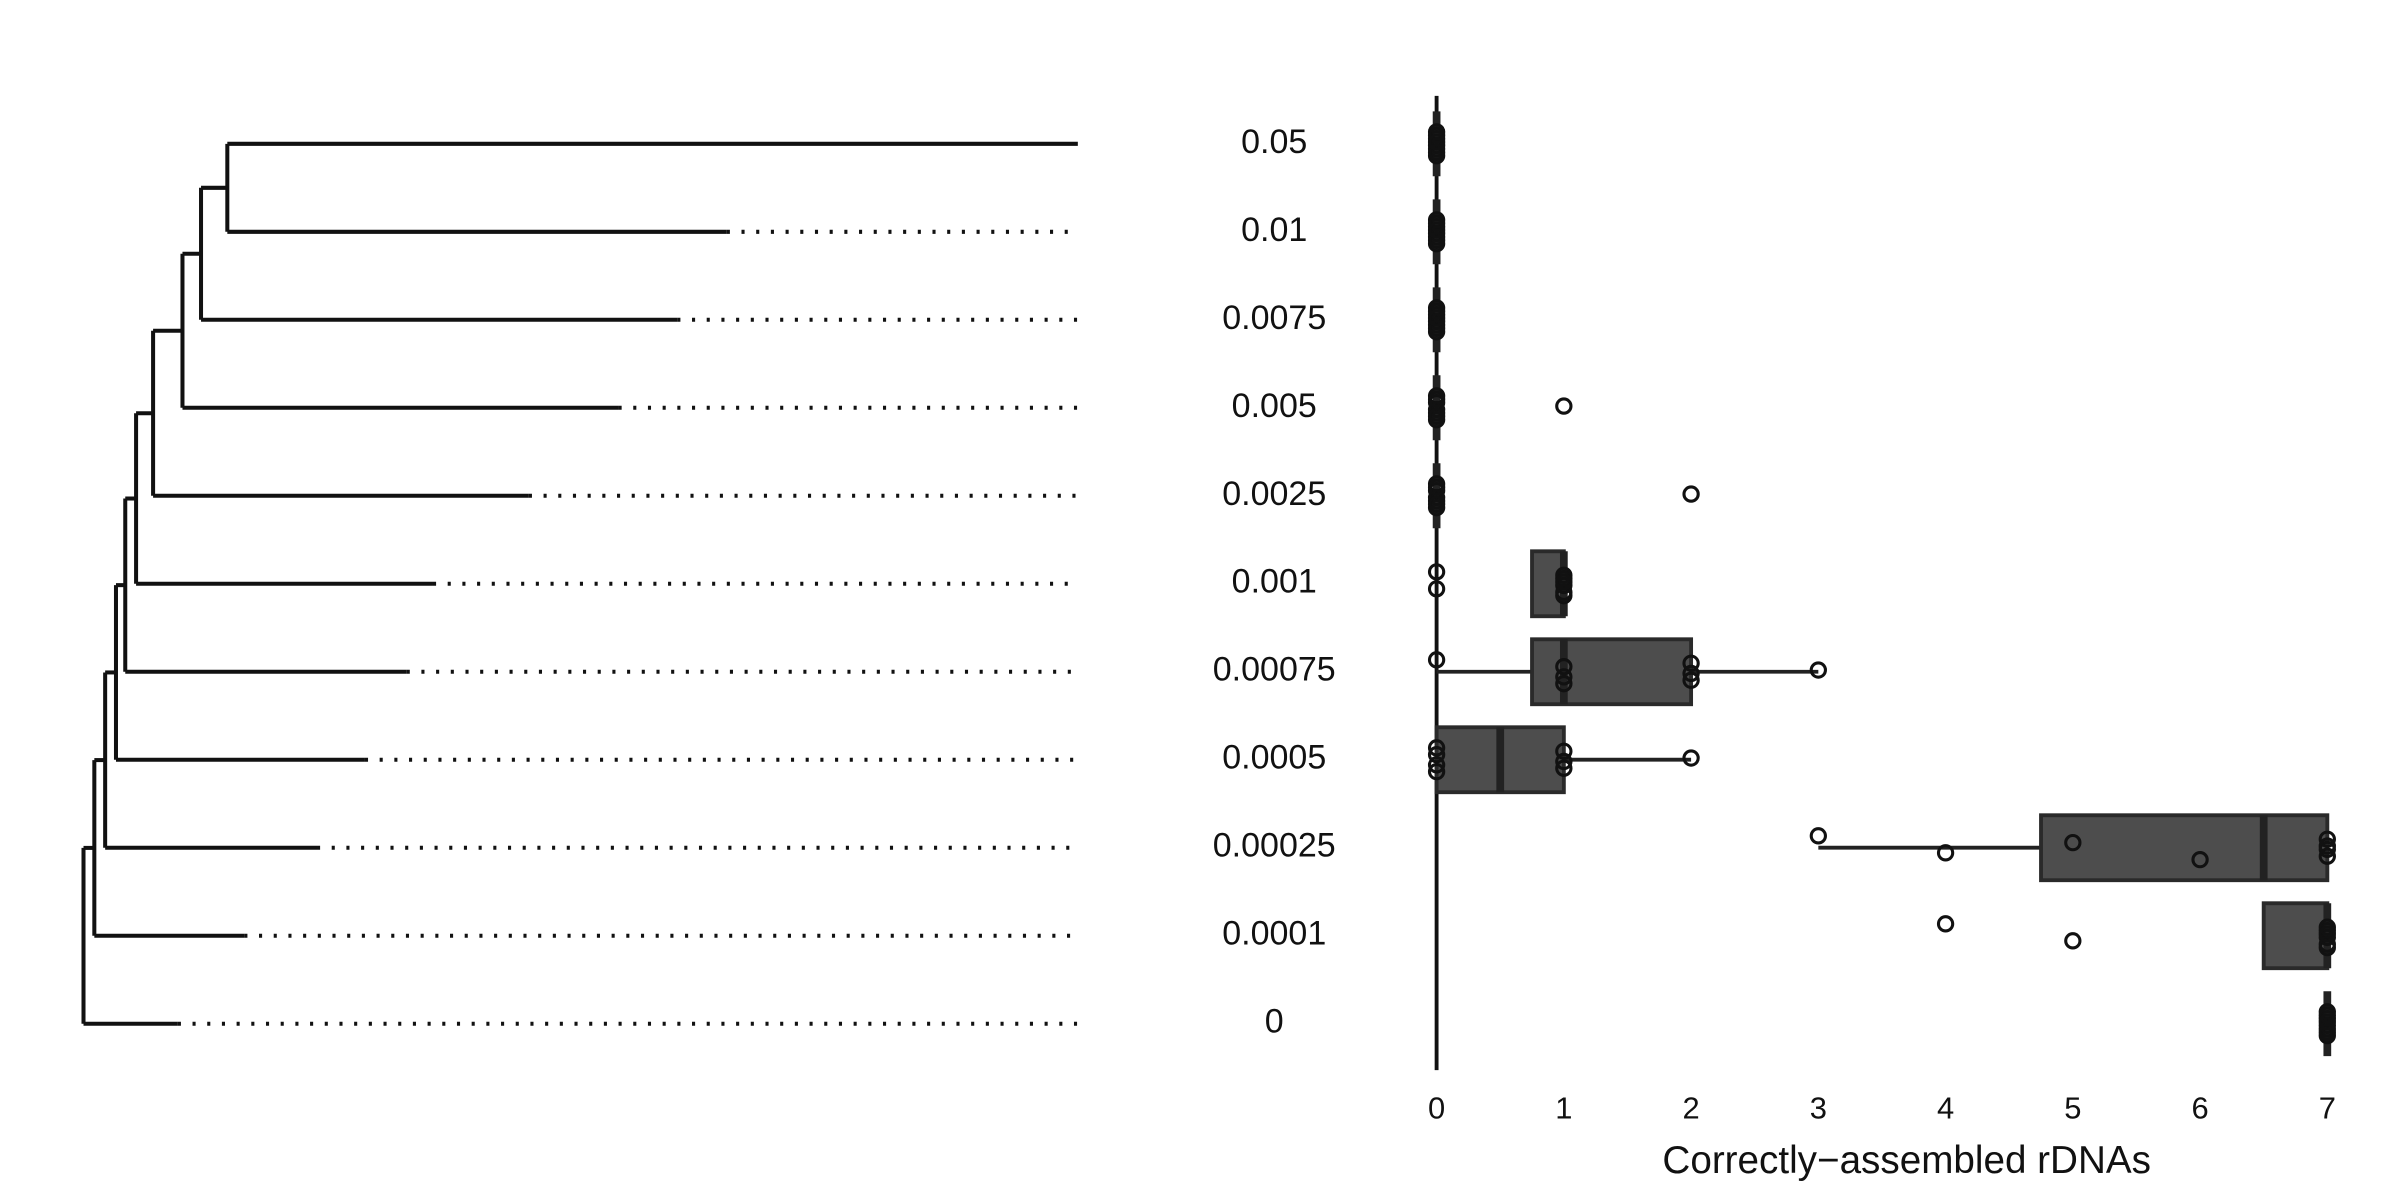 The image size is (2400, 1200). I want to click on category-label: 0.01, so click(1274, 230).